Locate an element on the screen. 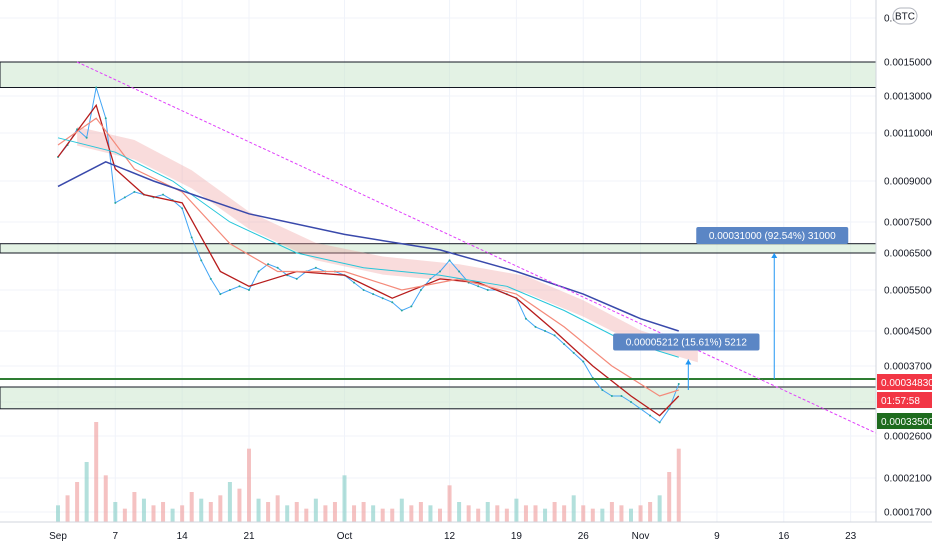 The image size is (932, 550). measure-label-box is located at coordinates (686, 342).